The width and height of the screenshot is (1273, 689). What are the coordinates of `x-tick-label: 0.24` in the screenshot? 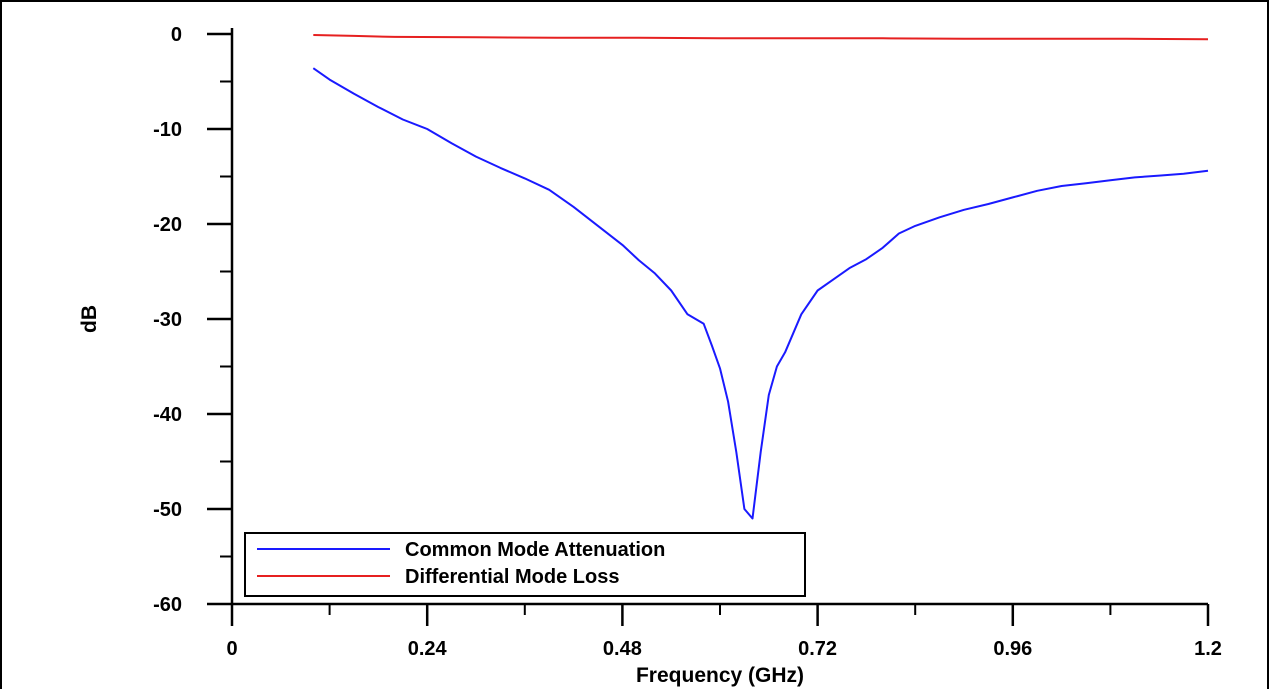 It's located at (428, 649).